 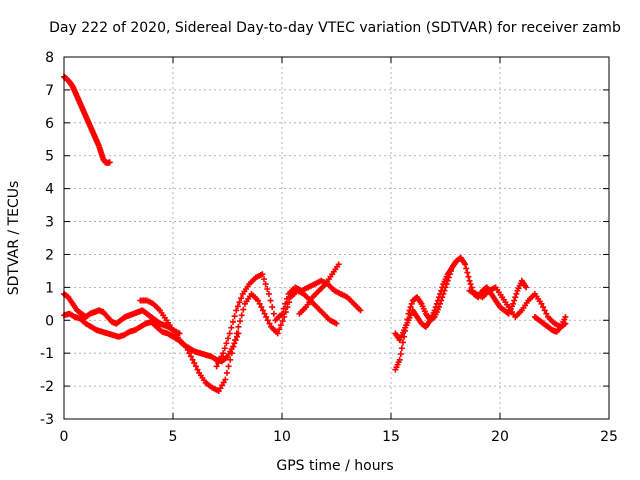 I want to click on x-tick-label: 10, so click(x=282, y=437).